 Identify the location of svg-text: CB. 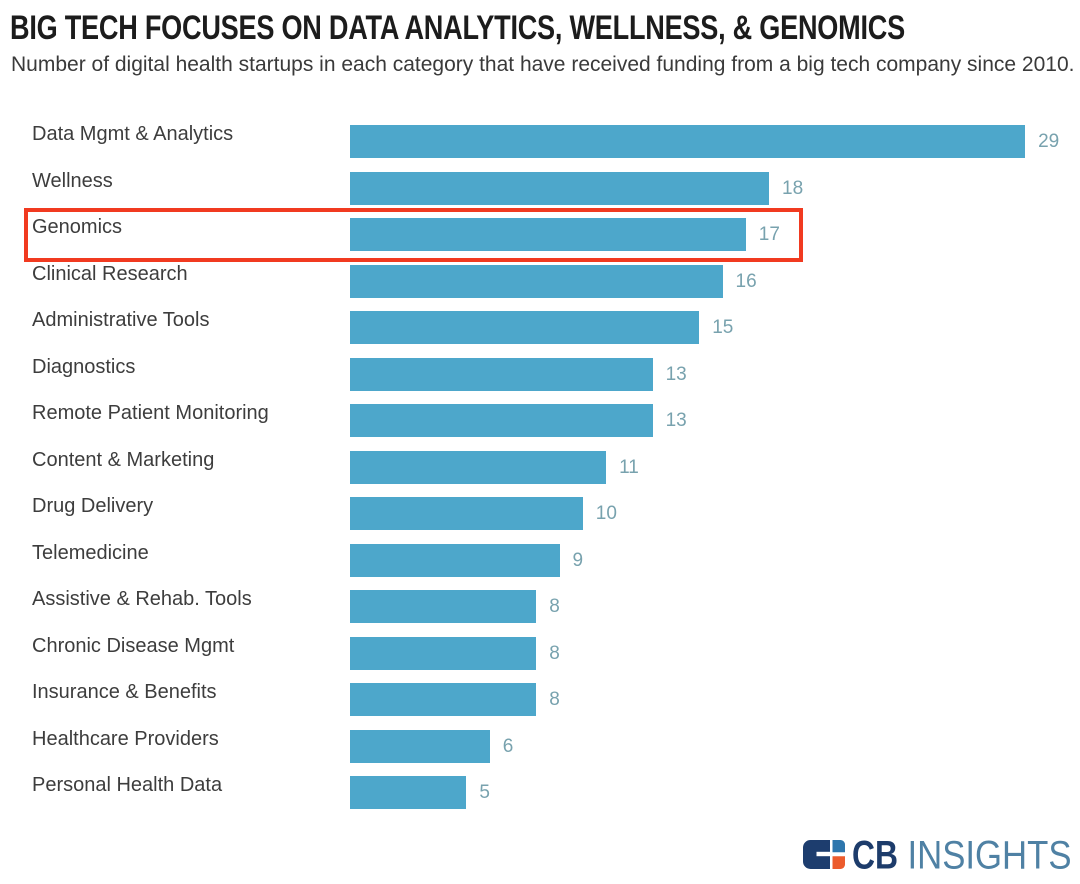
(875, 857).